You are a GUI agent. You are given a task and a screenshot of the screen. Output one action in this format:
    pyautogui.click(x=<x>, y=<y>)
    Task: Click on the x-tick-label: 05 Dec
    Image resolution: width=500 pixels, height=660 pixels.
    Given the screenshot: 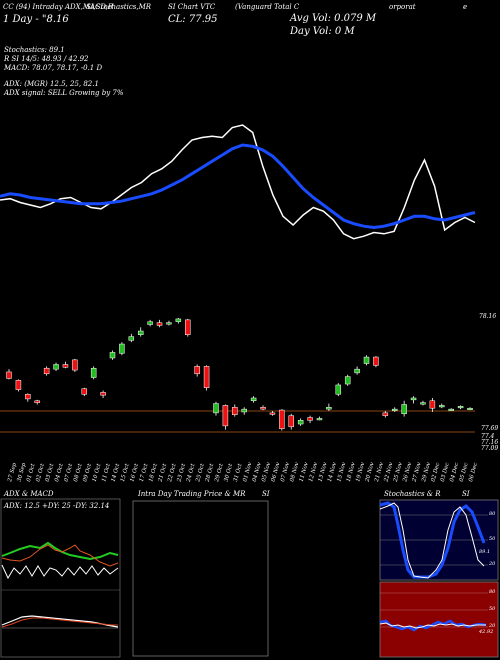 What is the action you would take?
    pyautogui.click(x=464, y=472)
    